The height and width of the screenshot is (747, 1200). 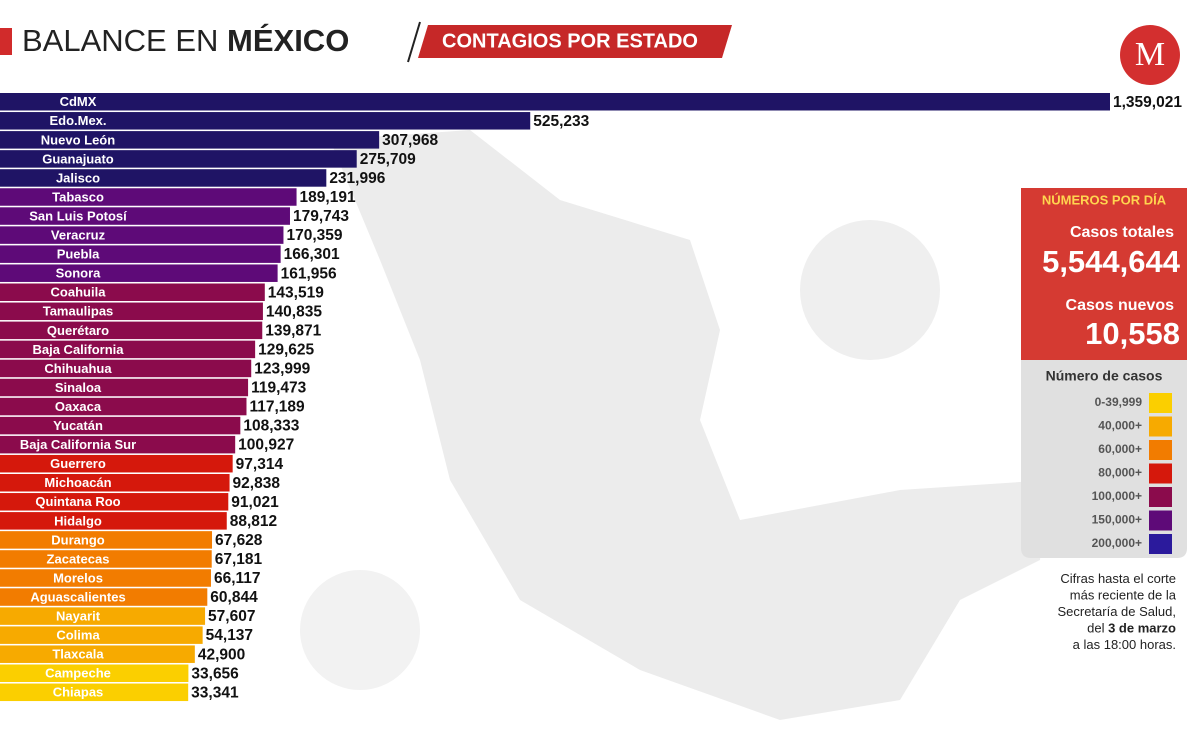 What do you see at coordinates (1117, 543) in the screenshot?
I see `legend-label: 200,000+` at bounding box center [1117, 543].